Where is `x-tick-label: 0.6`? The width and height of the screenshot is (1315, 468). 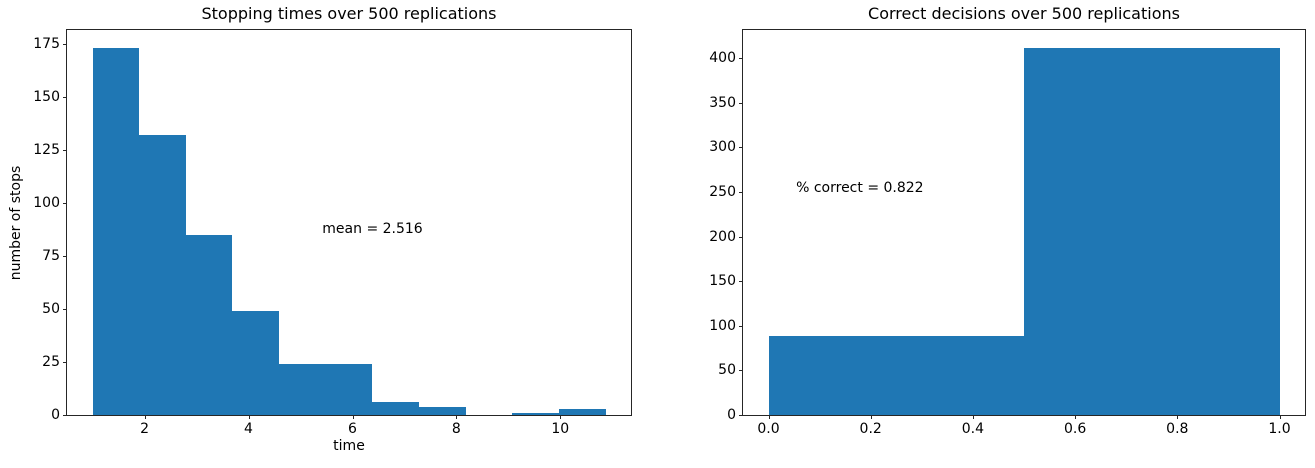
x-tick-label: 0.6 is located at coordinates (1075, 429).